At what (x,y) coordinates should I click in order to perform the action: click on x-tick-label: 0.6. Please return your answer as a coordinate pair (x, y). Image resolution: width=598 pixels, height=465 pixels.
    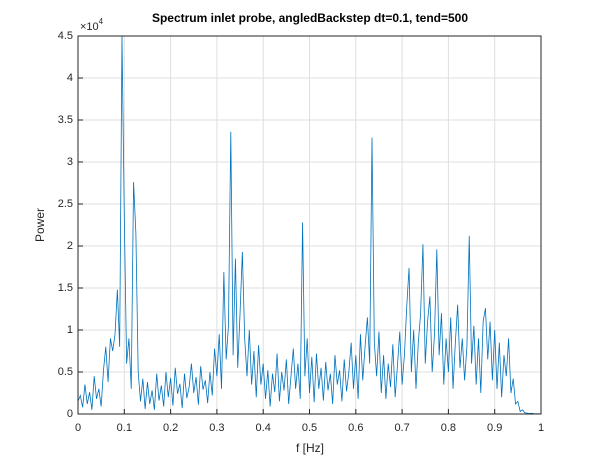
    Looking at the image, I should click on (355, 428).